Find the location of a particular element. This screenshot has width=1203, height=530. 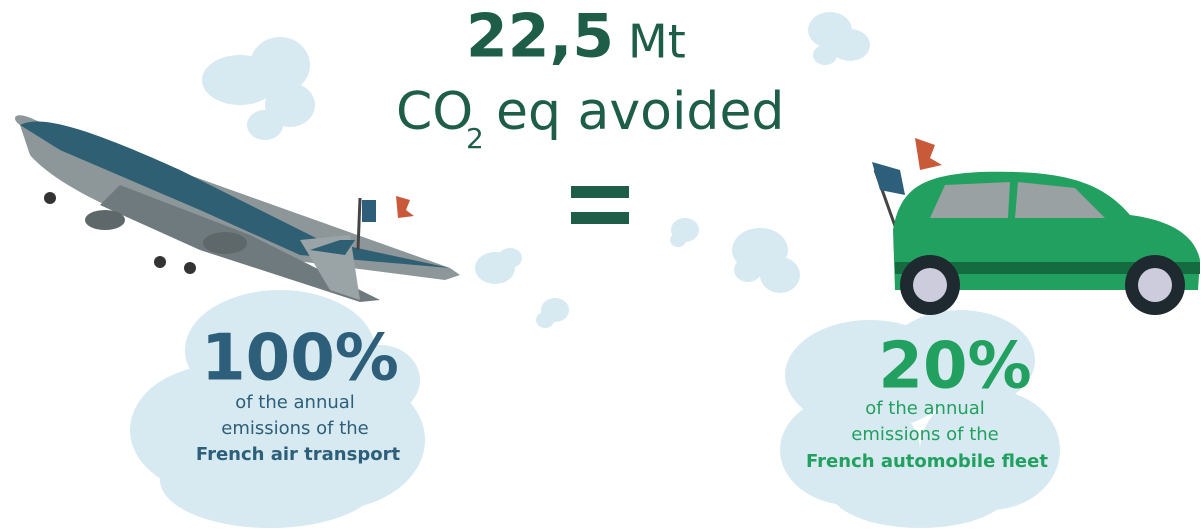

headline-subscript: 2 is located at coordinates (475, 138).